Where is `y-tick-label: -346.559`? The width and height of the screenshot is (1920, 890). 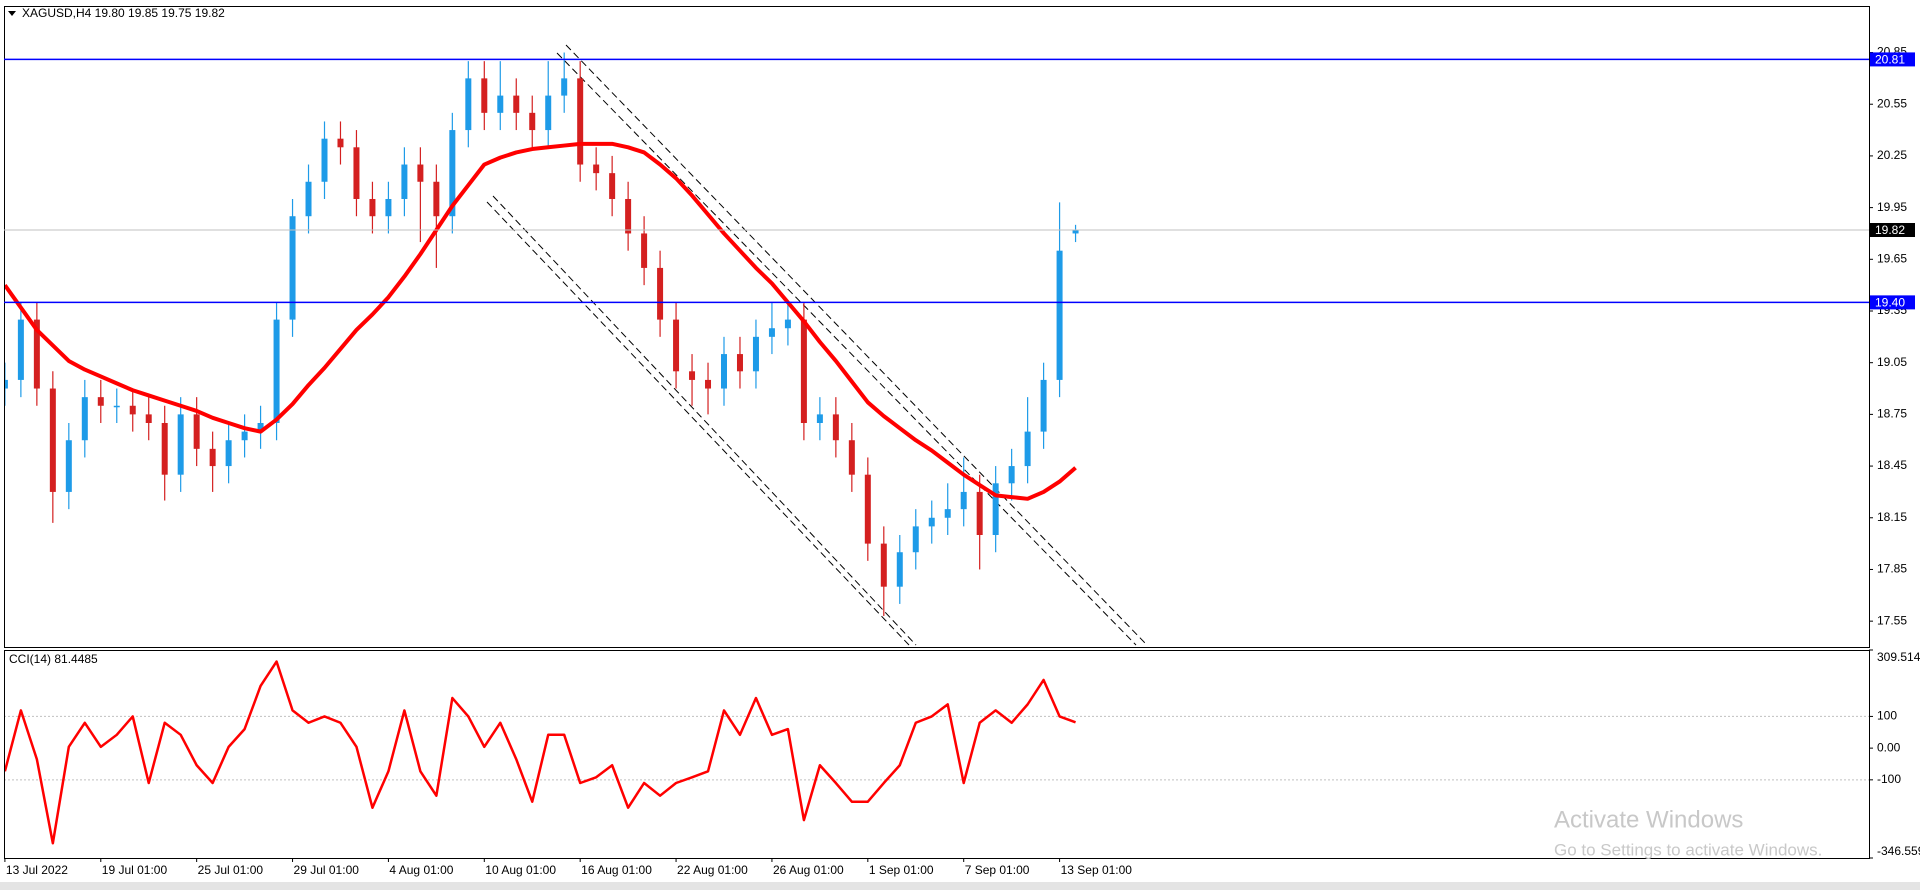 y-tick-label: -346.559 is located at coordinates (1898, 851).